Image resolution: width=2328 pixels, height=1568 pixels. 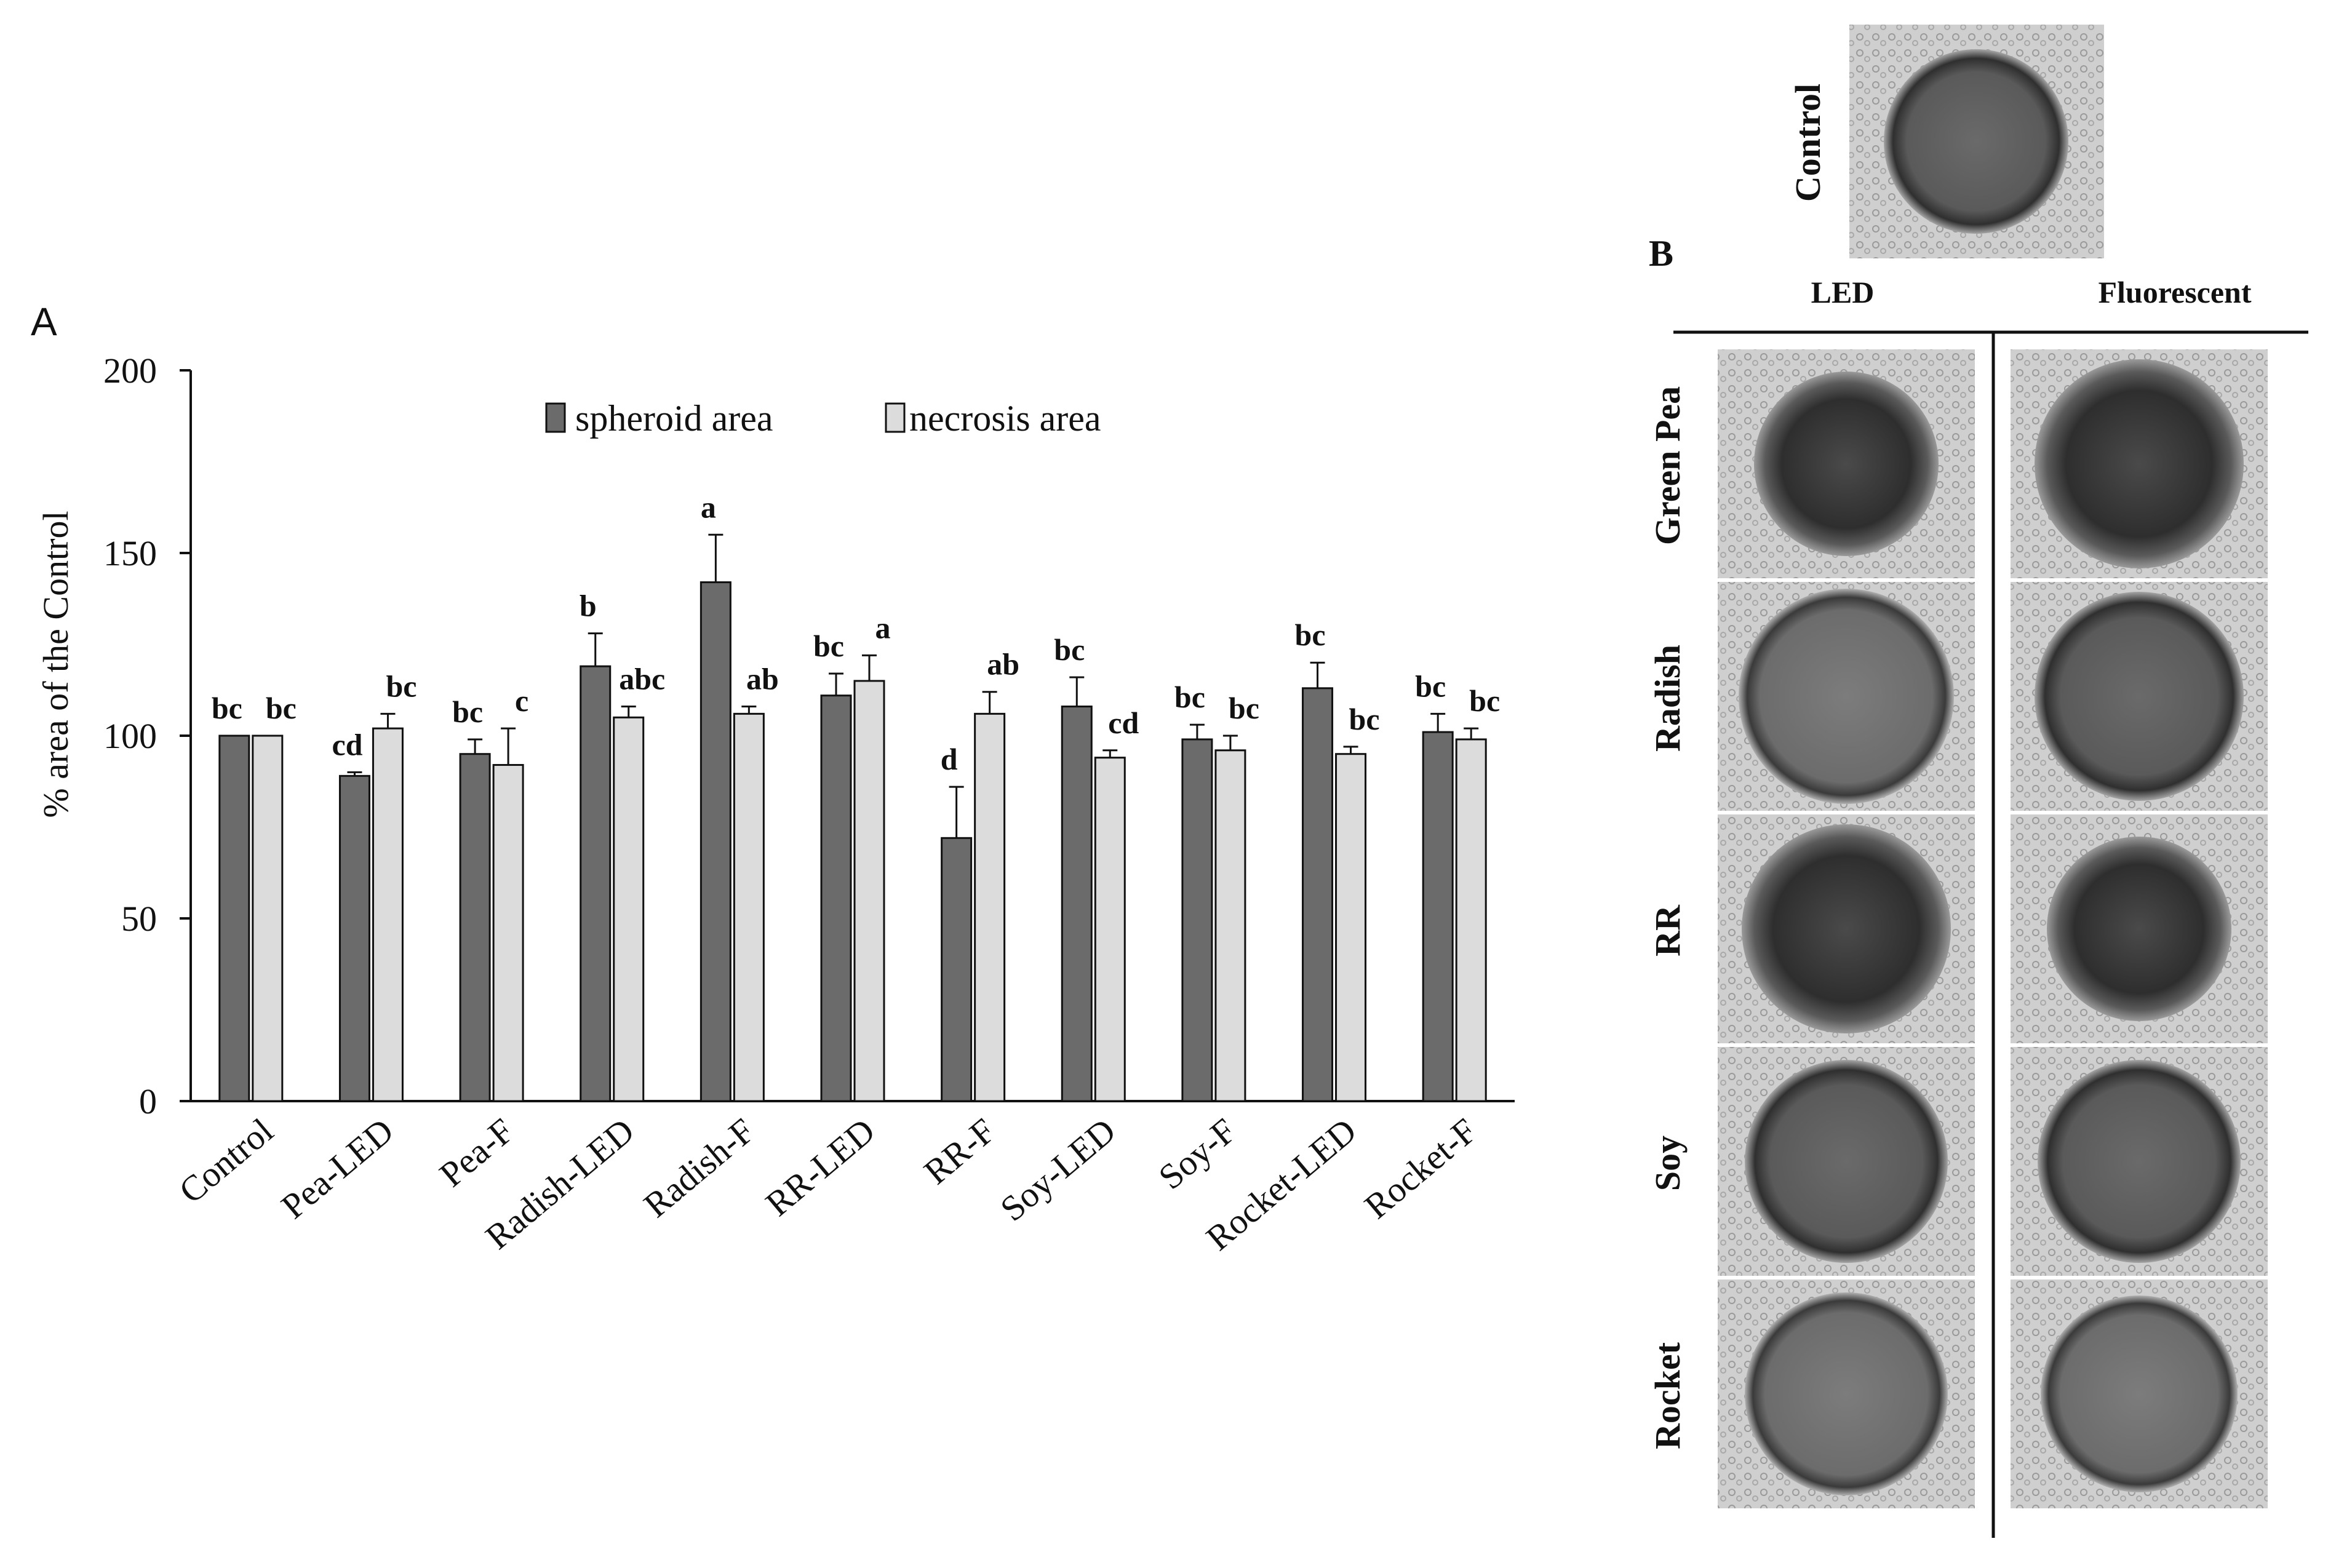 I want to click on necrosis-bar-soy-f, so click(x=1230, y=926).